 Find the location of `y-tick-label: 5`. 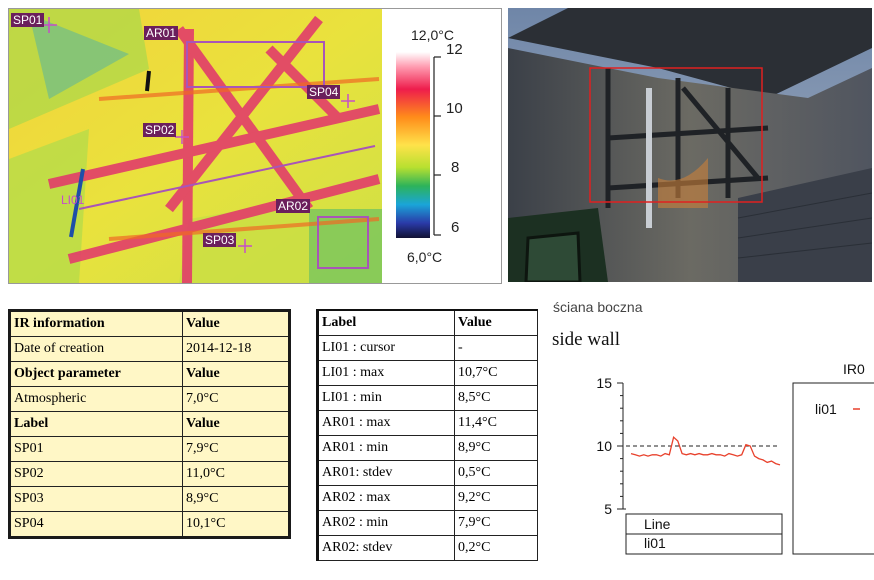

y-tick-label: 5 is located at coordinates (608, 509).